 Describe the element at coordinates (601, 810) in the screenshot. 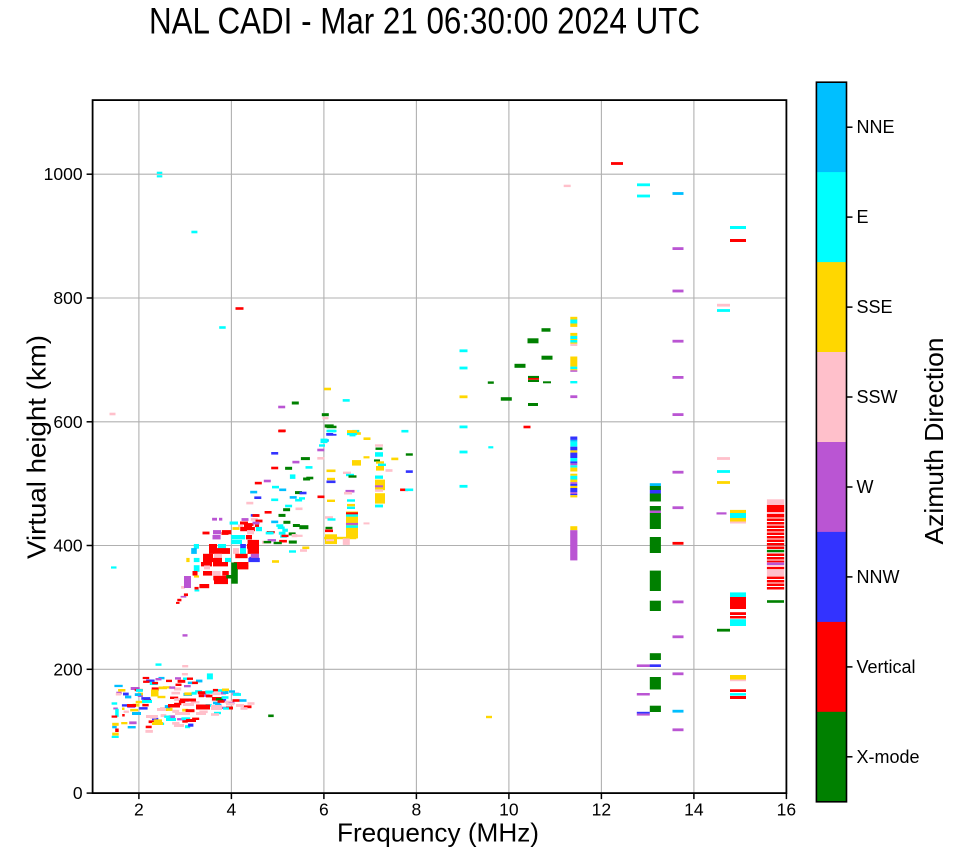

I see `svg-text: 12` at that location.